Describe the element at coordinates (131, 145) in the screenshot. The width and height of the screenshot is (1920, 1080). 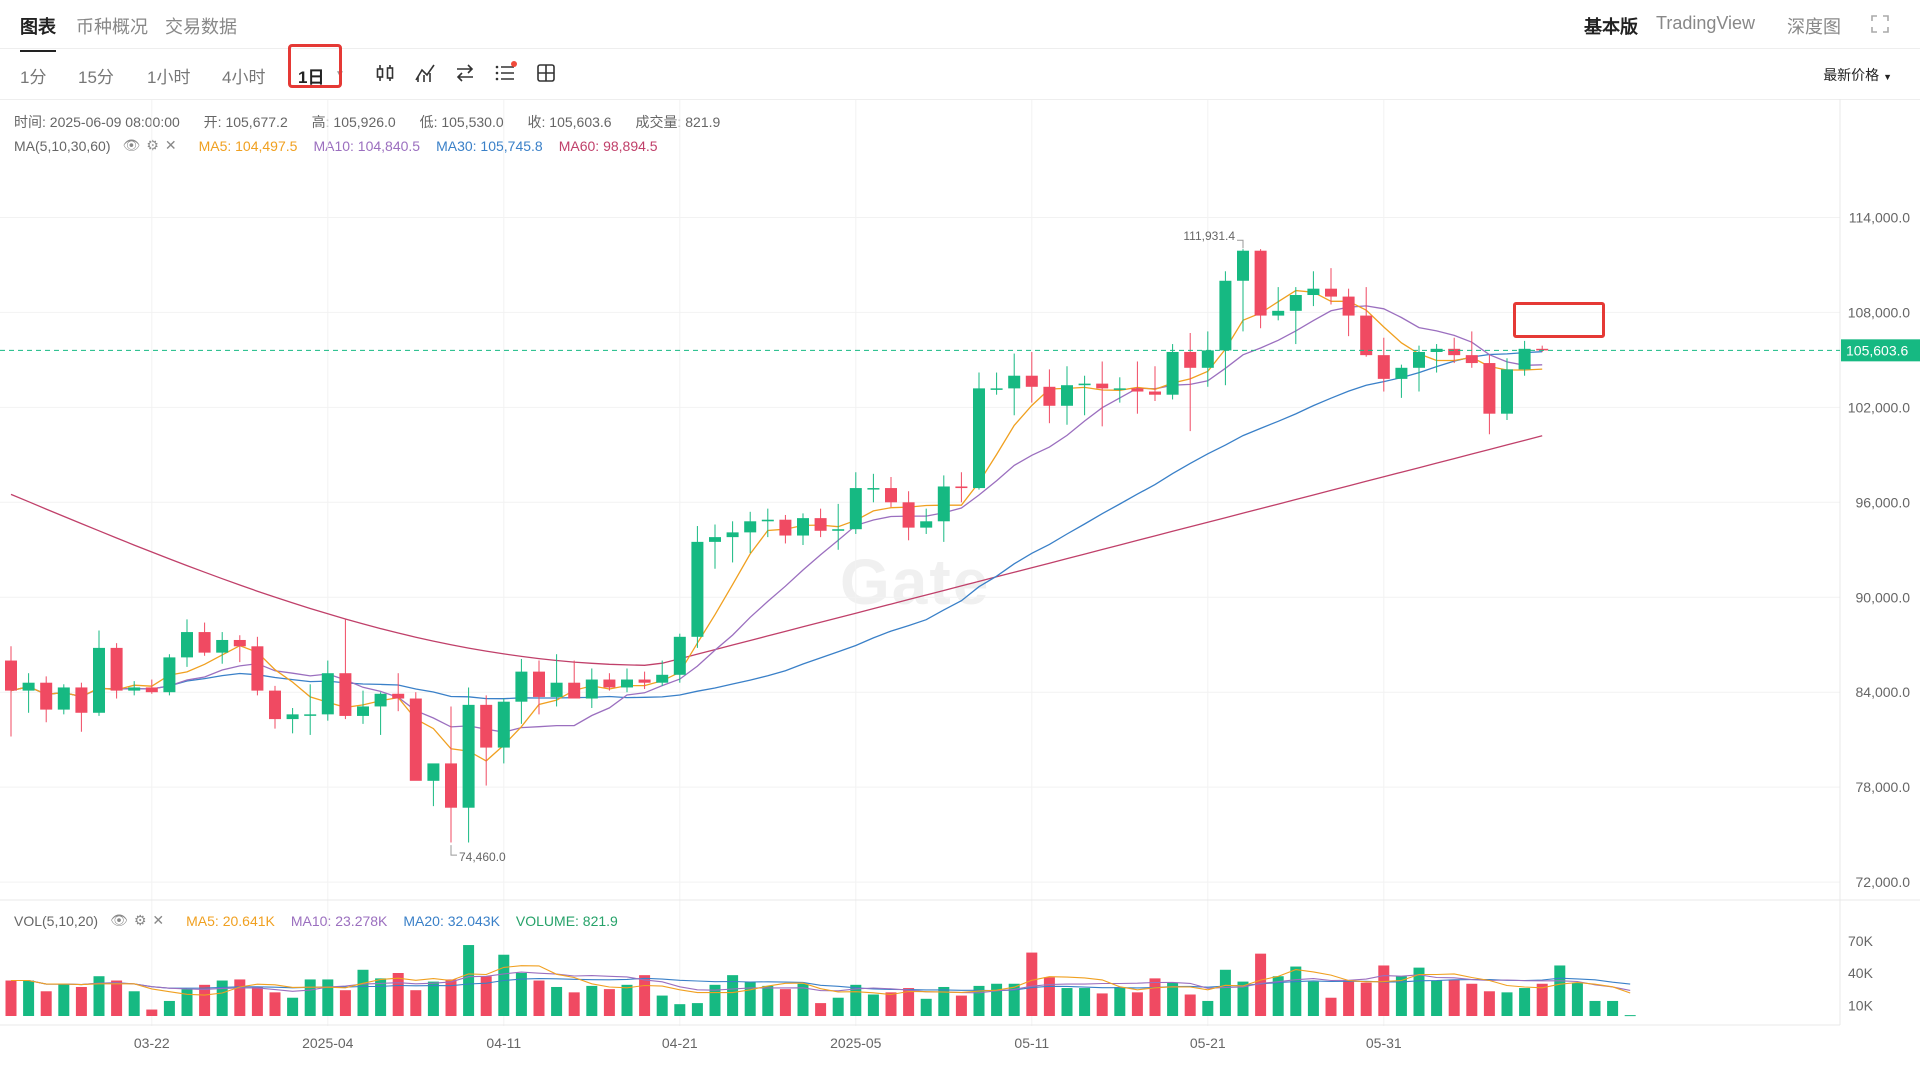
I see `eye-icon: 👁` at that location.